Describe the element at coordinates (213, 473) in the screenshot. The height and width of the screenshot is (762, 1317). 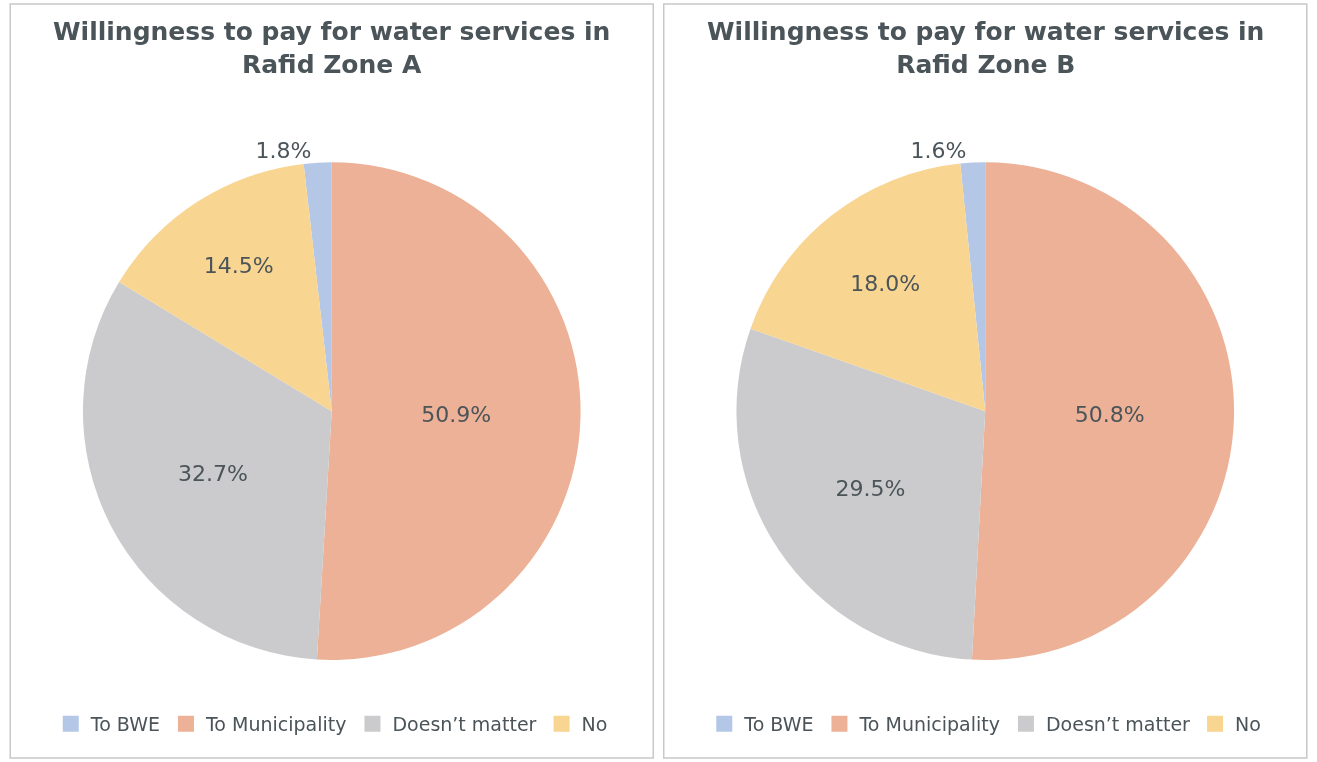
I see `data-label: 32.7%` at that location.